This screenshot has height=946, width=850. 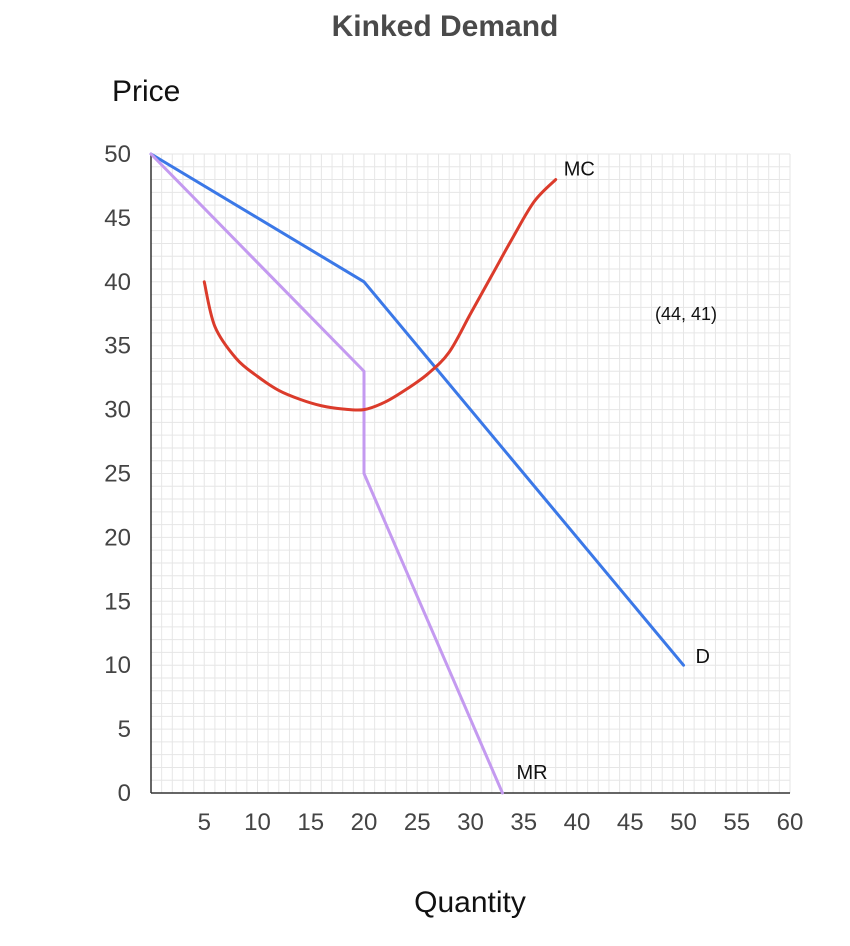 What do you see at coordinates (117, 282) in the screenshot?
I see `y-tick-label: 40` at bounding box center [117, 282].